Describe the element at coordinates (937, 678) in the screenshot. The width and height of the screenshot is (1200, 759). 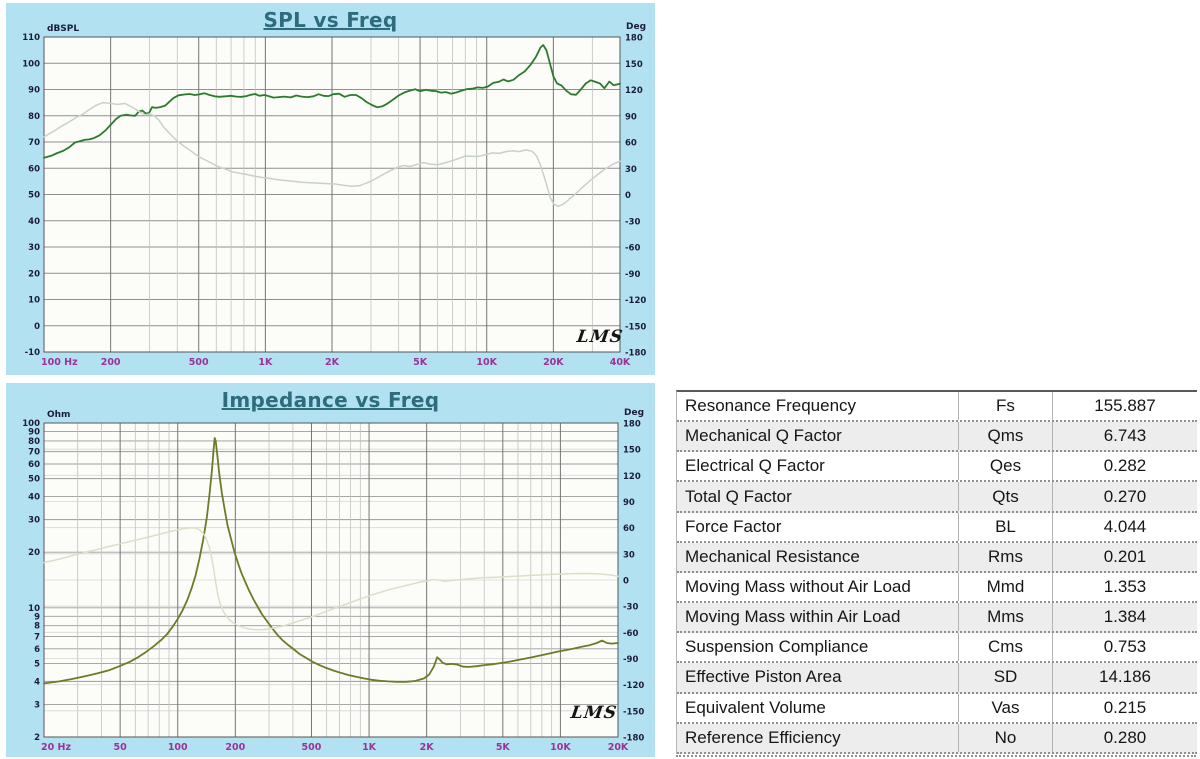
I see `table-row: Effective Piston Area SD 14.186` at that location.